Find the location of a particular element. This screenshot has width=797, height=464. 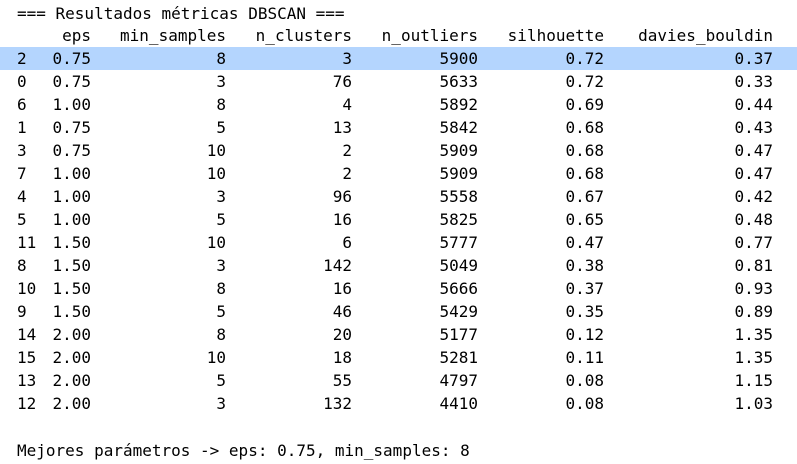

cell-n-outliers: 5633 is located at coordinates (458, 81).